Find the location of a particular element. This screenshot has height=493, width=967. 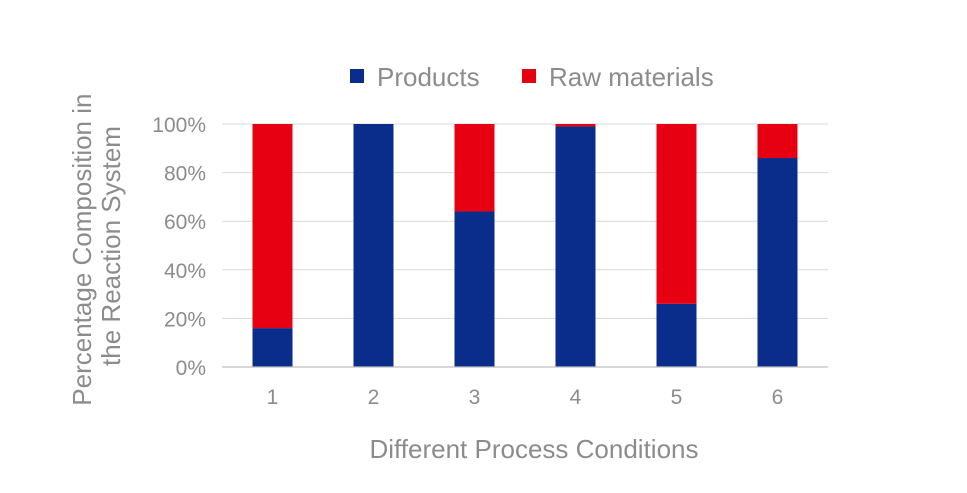

legend: Products Raw materials is located at coordinates (532, 77).